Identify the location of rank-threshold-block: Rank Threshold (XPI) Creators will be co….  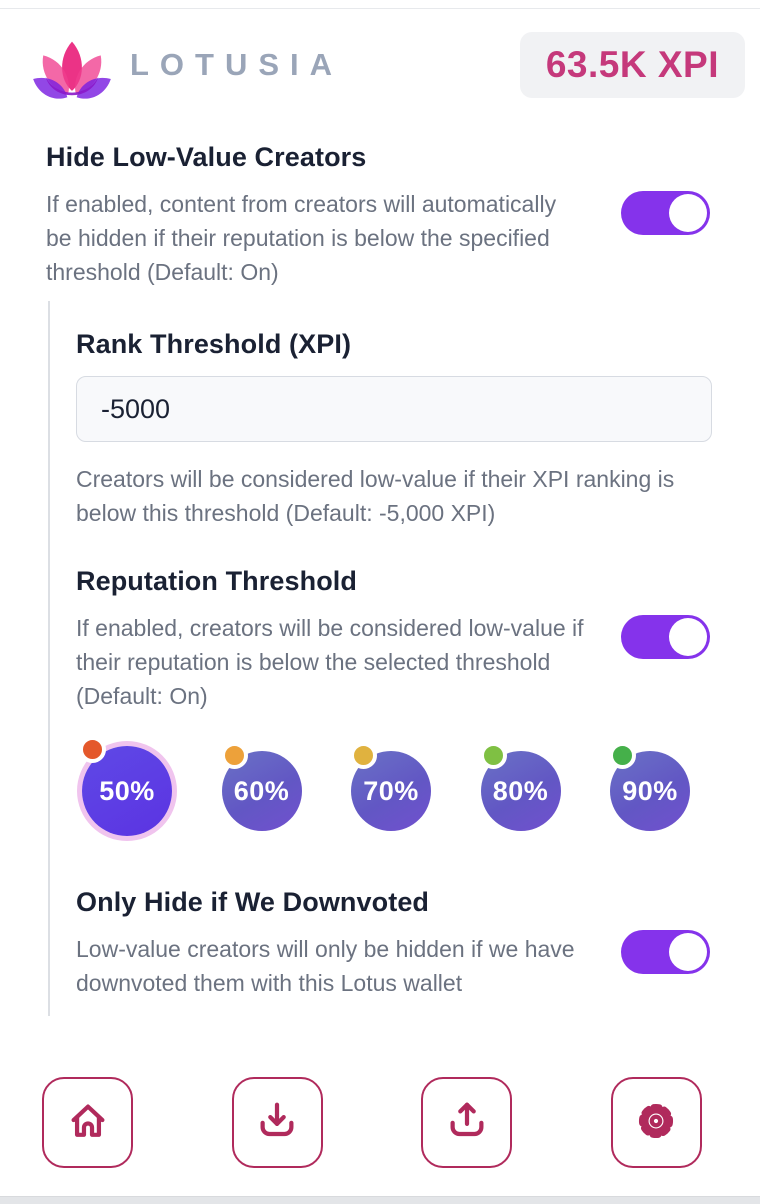
(394, 429).